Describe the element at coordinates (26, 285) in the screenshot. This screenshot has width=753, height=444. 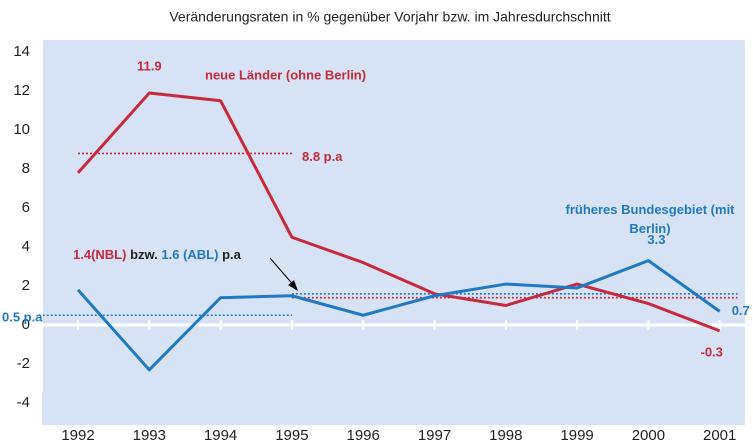
I see `y-tick-label: 2` at that location.